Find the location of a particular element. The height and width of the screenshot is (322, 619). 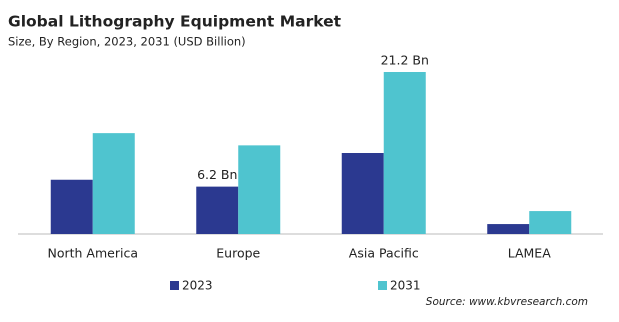

x-tick-label: Asia Pacific is located at coordinates (384, 253).